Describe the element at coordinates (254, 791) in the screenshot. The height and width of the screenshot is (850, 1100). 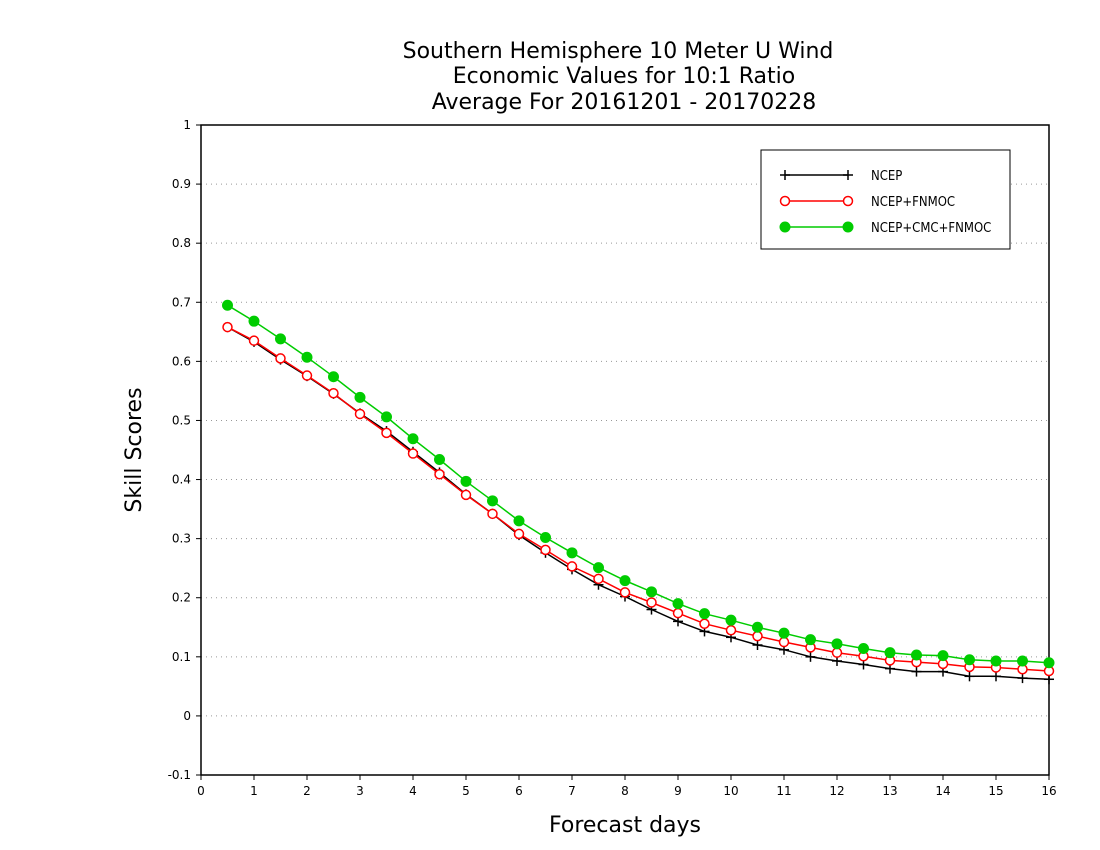
I see `x-tick-label: 1` at that location.